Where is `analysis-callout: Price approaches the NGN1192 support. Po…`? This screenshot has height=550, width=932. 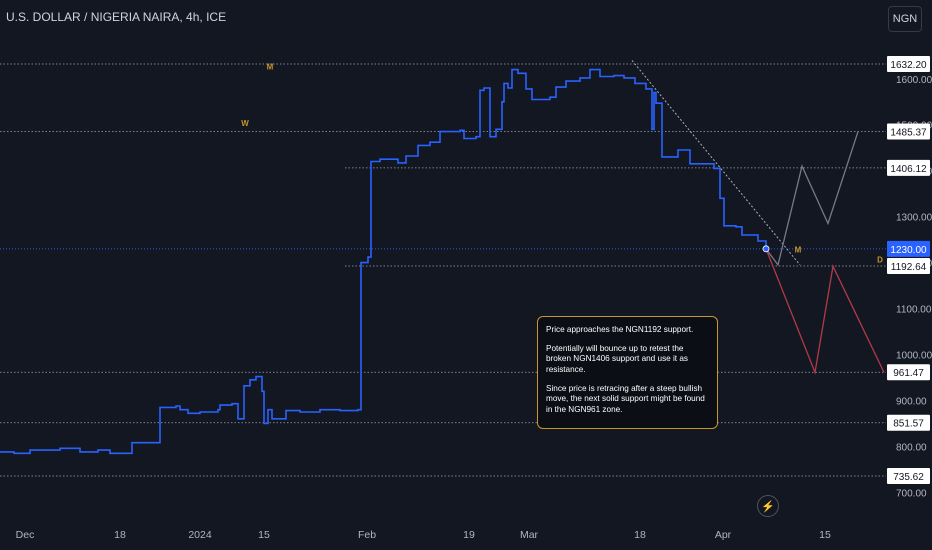 analysis-callout: Price approaches the NGN1192 support. Po… is located at coordinates (627, 372).